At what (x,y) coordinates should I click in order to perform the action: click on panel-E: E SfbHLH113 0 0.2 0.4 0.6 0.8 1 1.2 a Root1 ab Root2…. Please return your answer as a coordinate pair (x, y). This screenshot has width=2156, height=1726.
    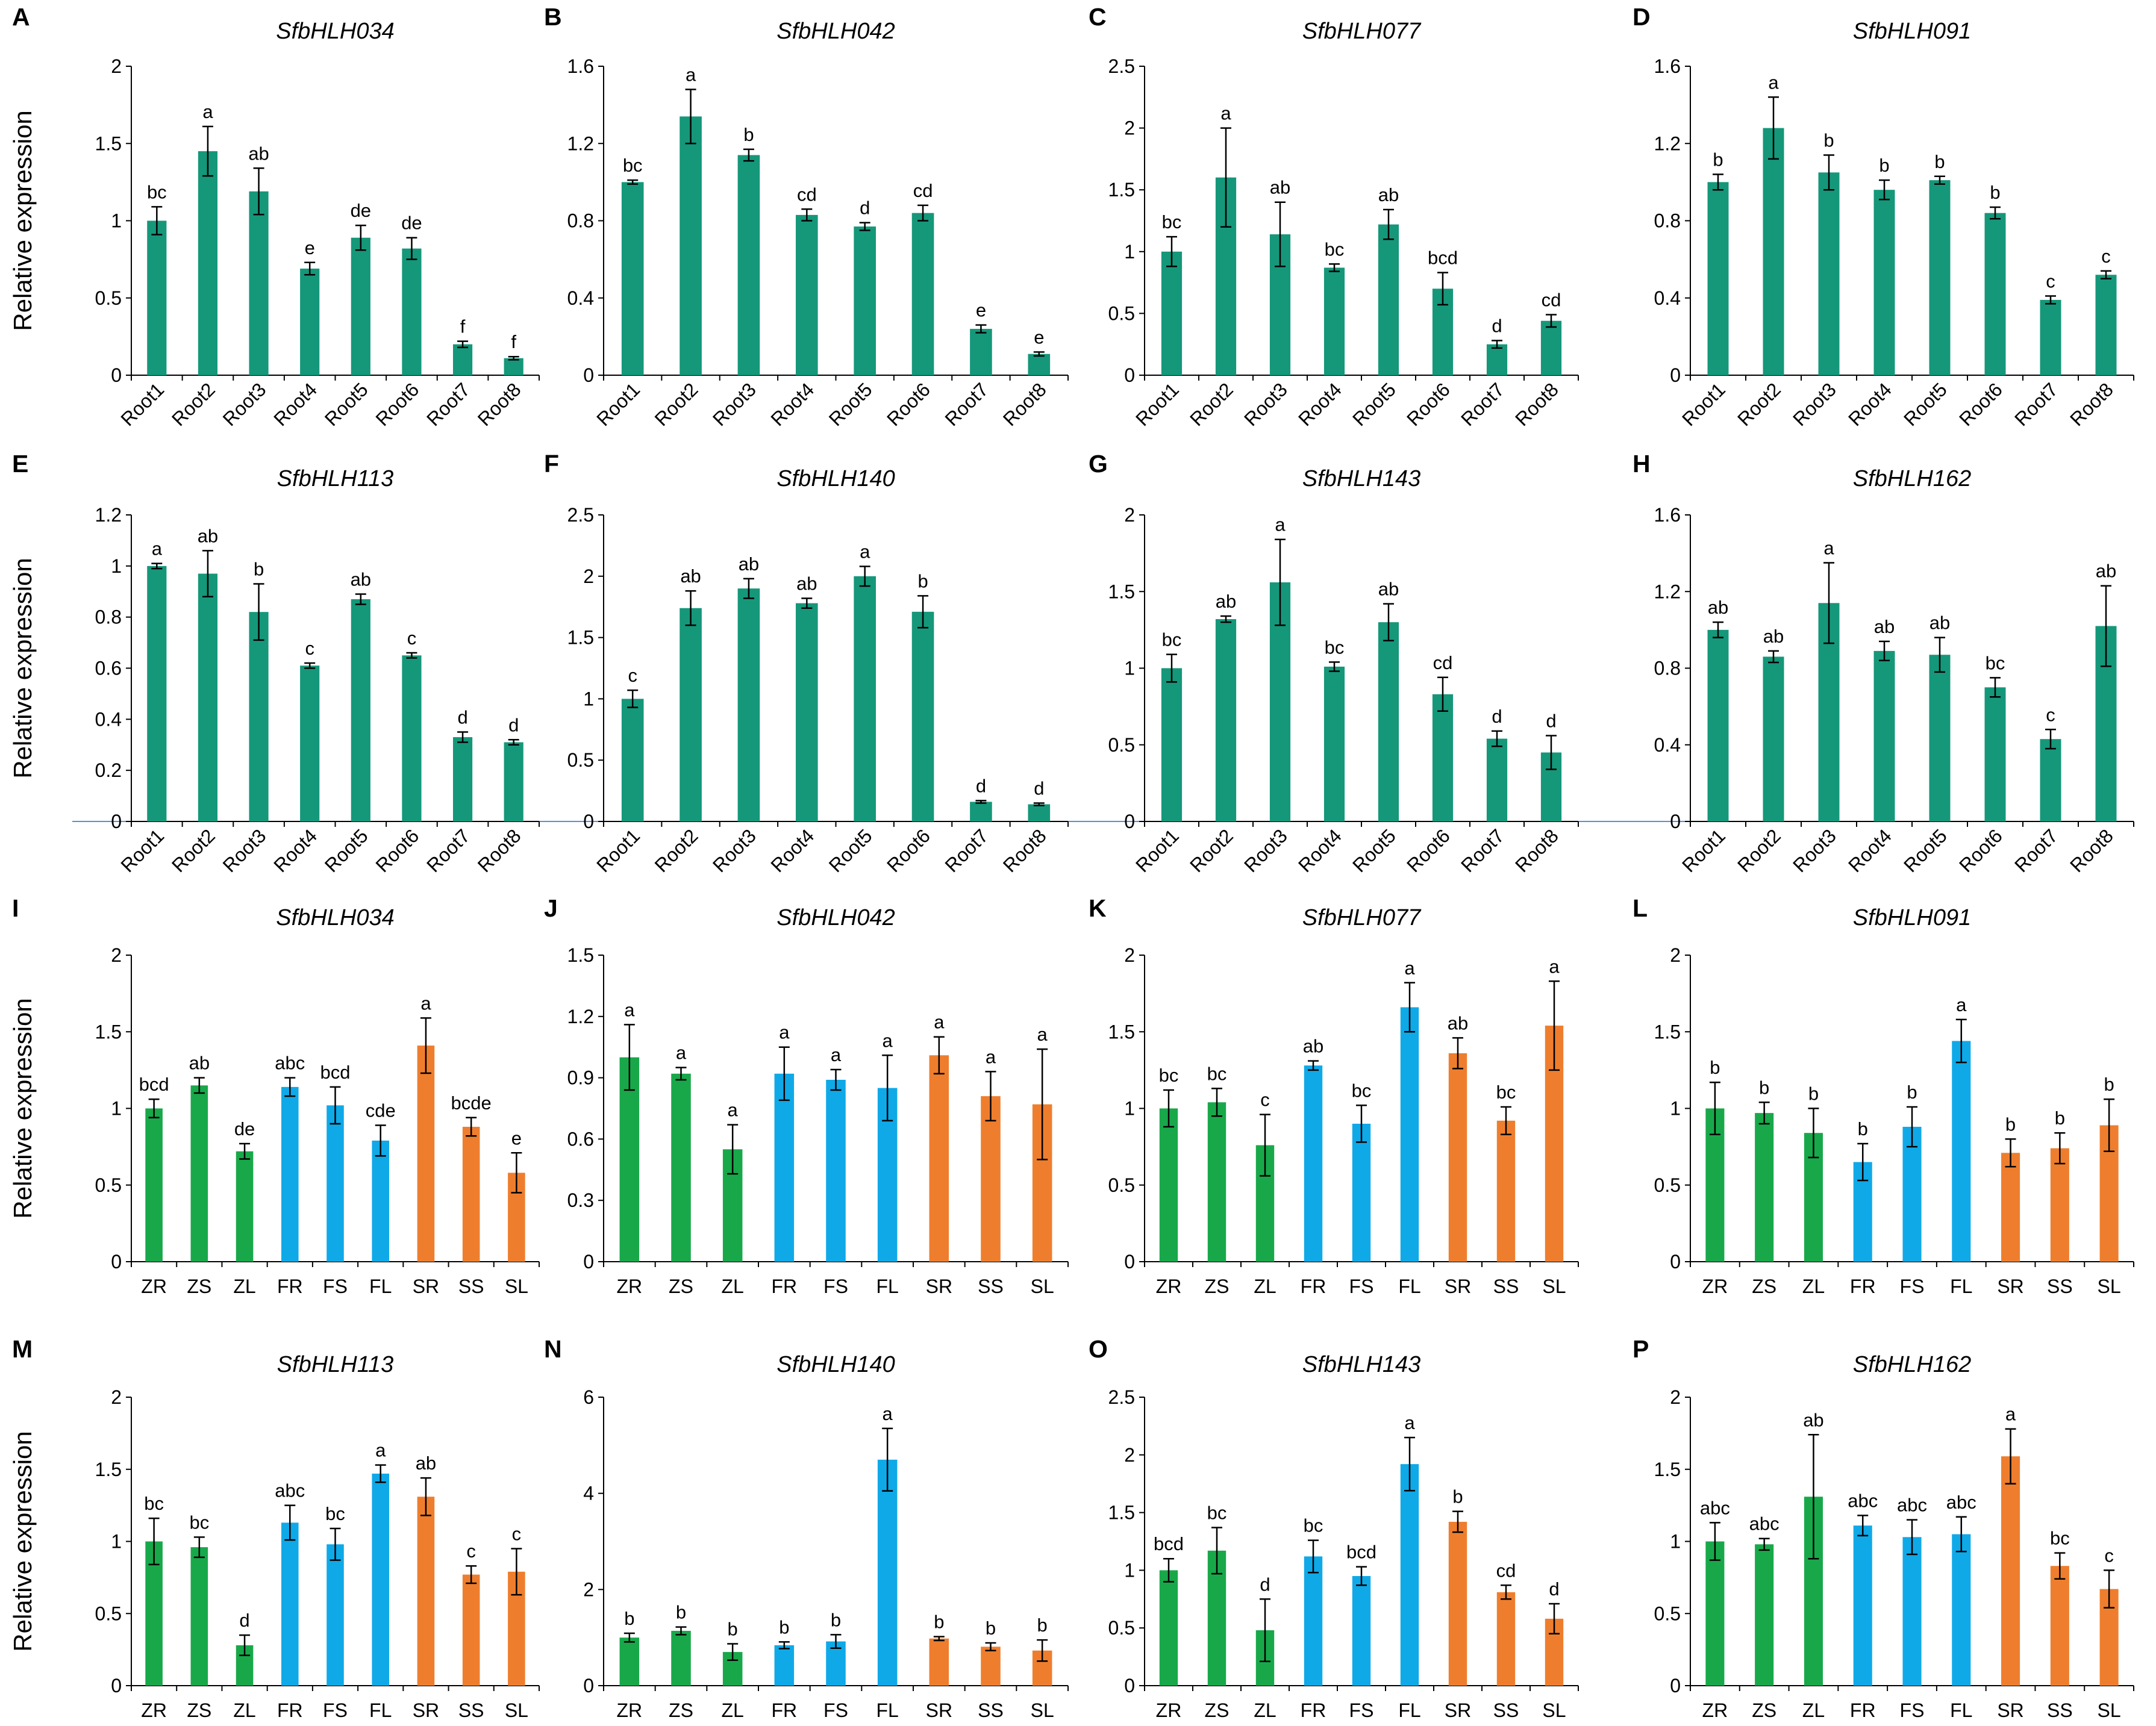
    Looking at the image, I should click on (274, 663).